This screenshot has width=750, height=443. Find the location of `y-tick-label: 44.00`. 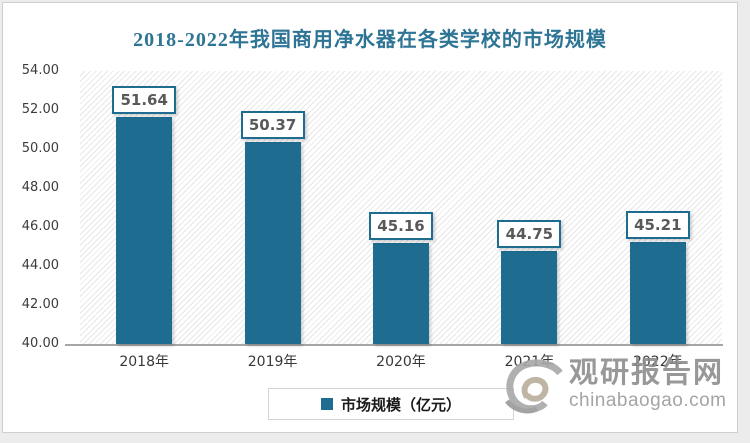

y-tick-label: 44.00 is located at coordinates (40, 265).